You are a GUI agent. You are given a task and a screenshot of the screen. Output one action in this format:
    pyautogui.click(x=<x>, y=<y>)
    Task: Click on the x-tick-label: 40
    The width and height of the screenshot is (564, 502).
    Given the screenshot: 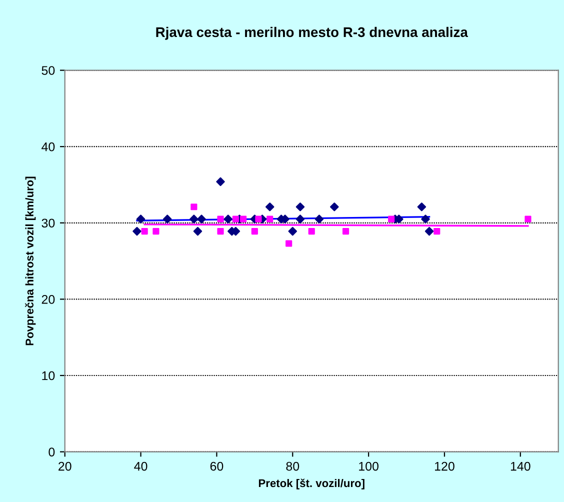 What is the action you would take?
    pyautogui.click(x=141, y=466)
    